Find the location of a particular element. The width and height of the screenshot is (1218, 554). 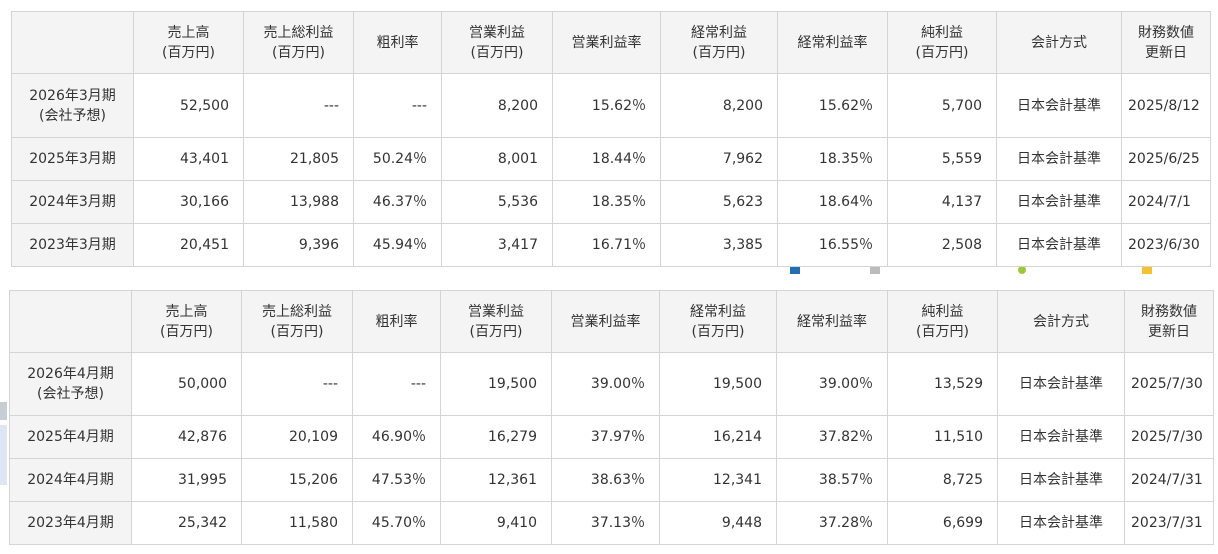

cell-gross-margin: --- is located at coordinates (396, 384).